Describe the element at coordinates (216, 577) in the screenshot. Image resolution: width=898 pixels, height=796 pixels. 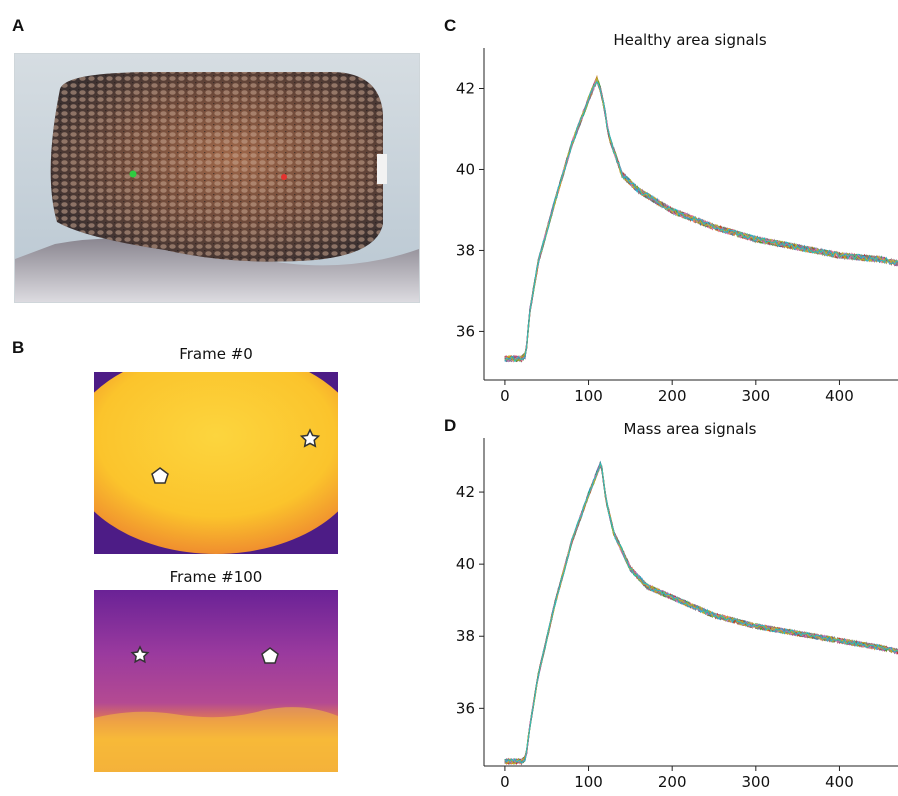
I see `frame-100-title: Frame #100` at that location.